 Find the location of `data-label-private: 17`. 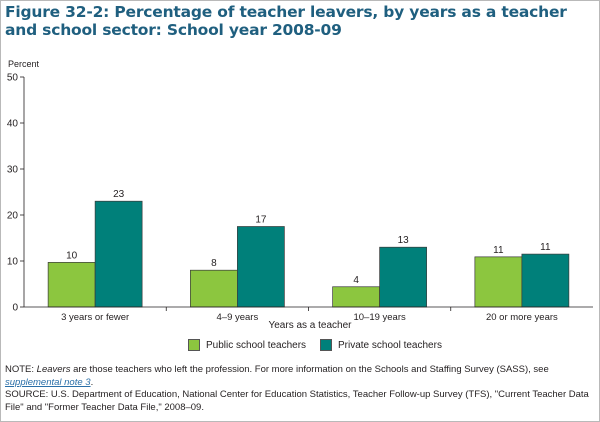

data-label-private: 17 is located at coordinates (261, 220).